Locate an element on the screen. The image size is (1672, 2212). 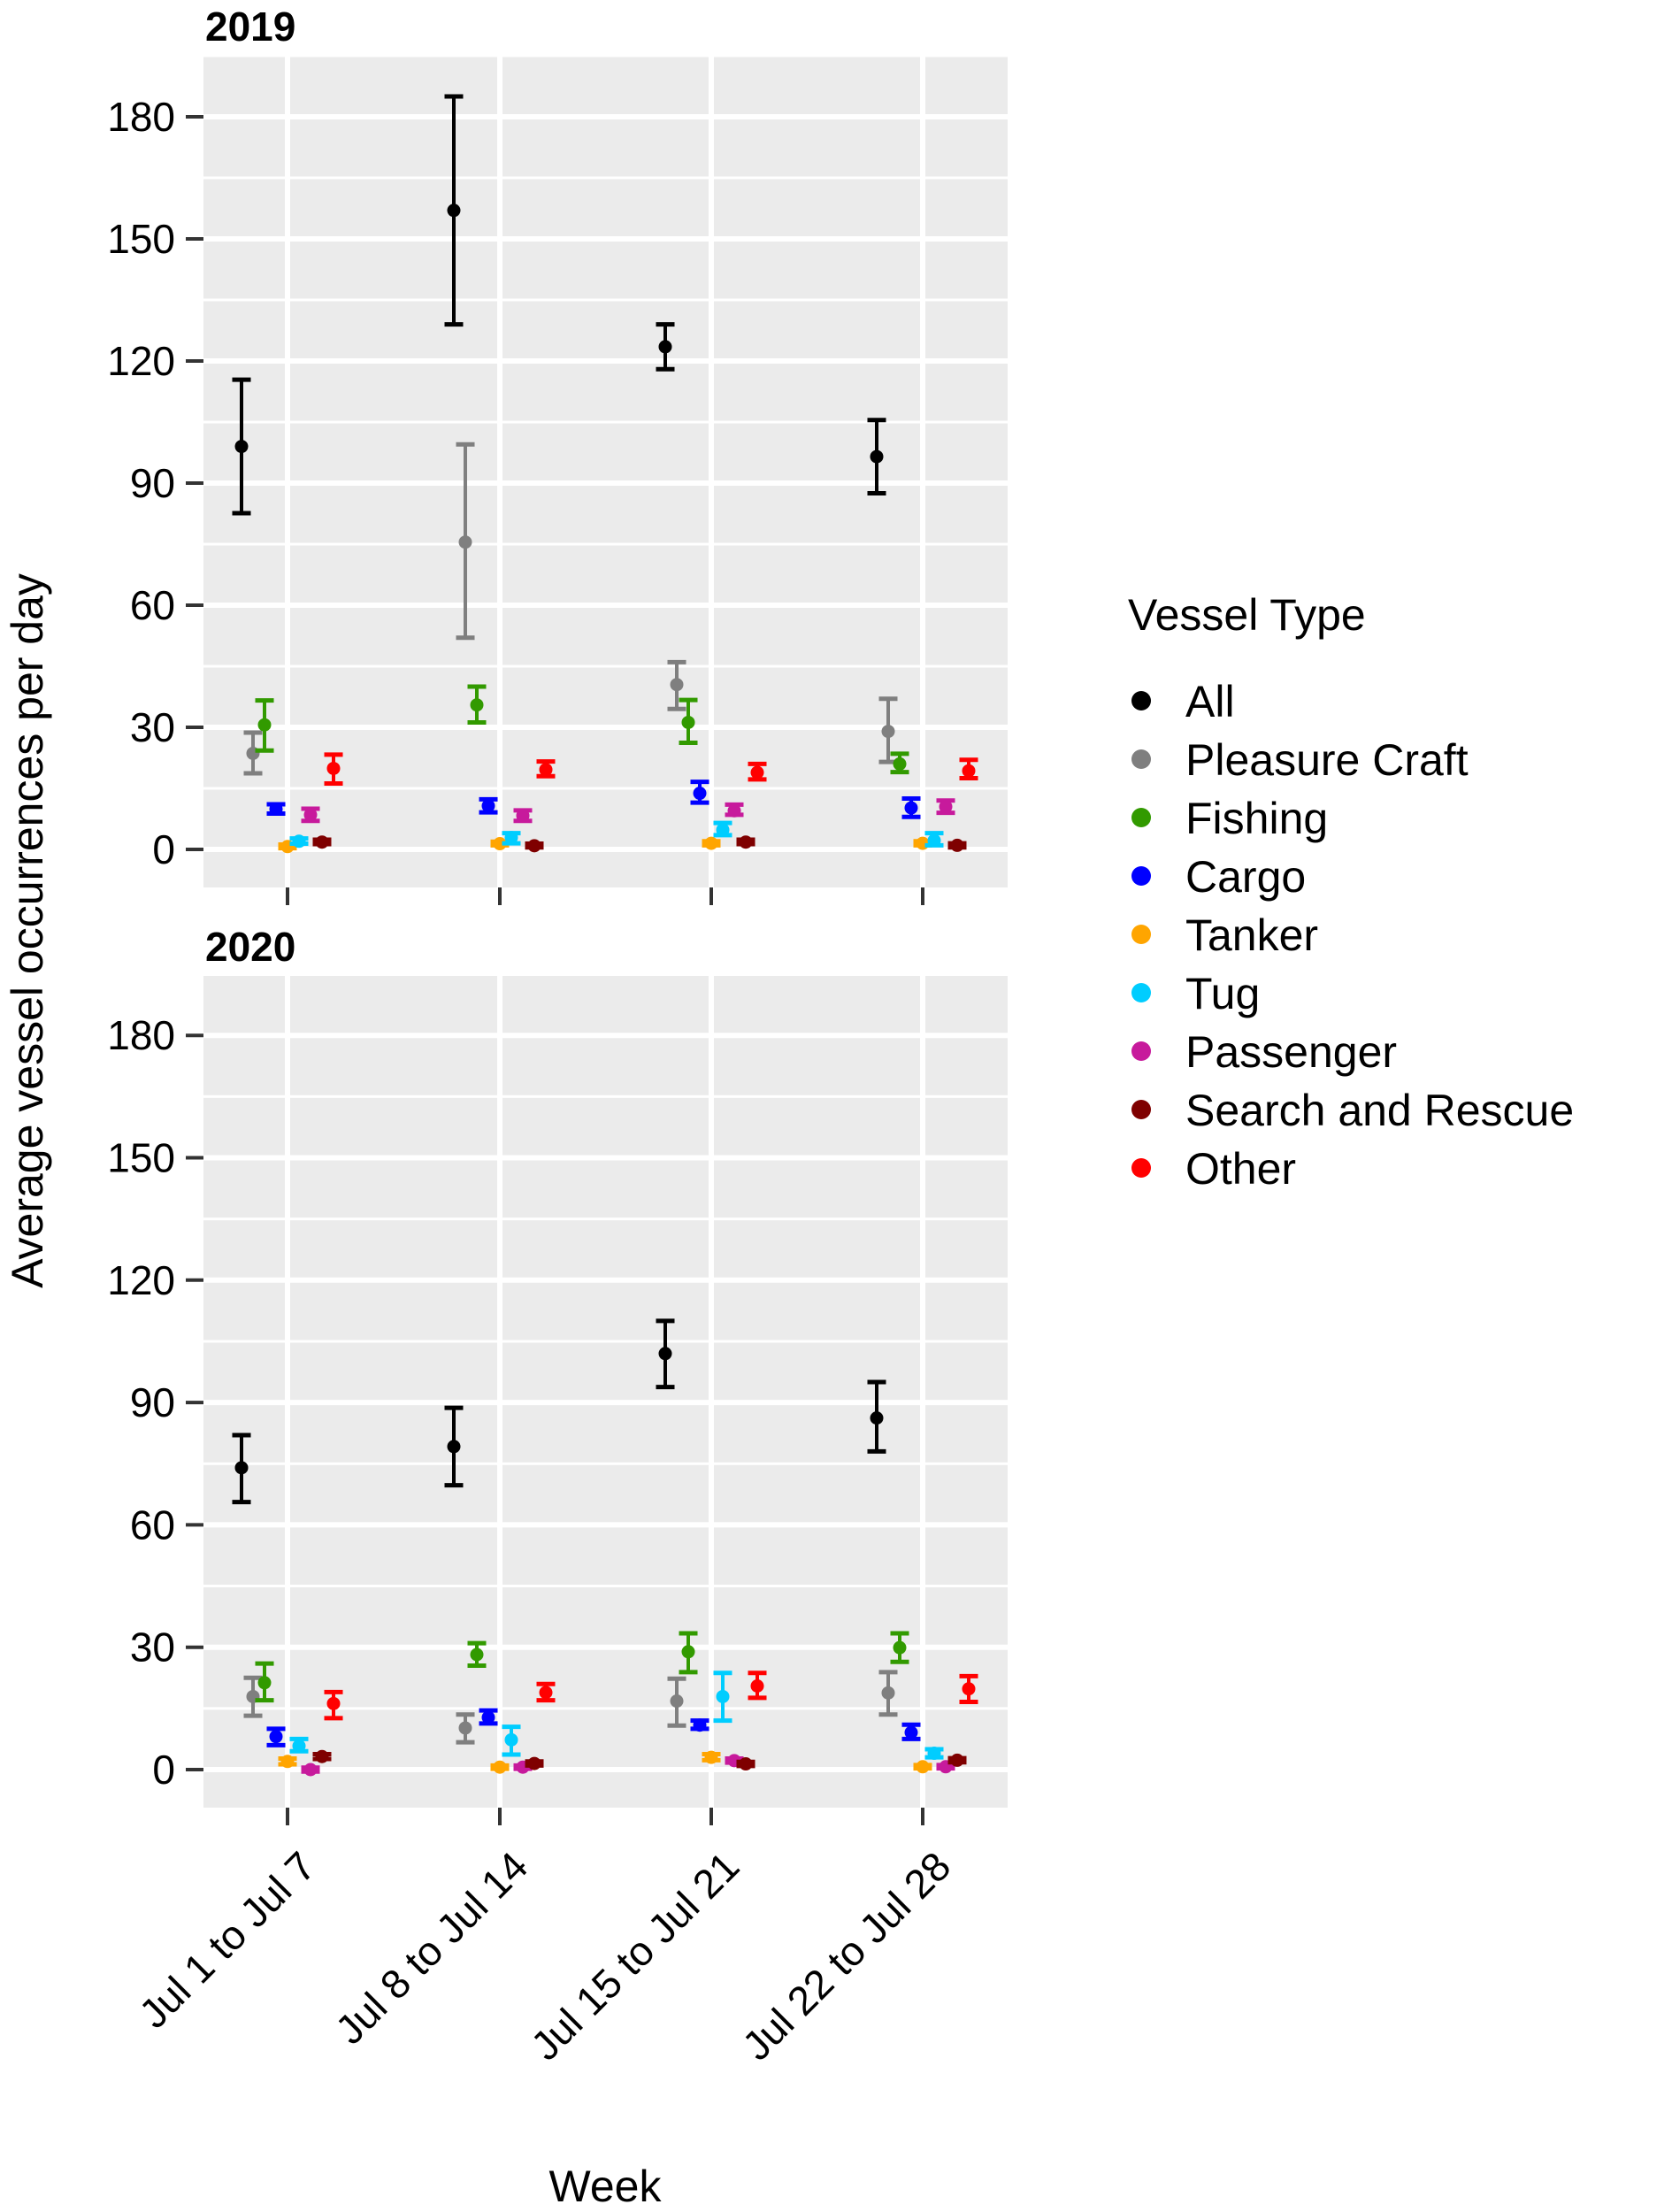
panel-title-2020: 2020 is located at coordinates (250, 947).